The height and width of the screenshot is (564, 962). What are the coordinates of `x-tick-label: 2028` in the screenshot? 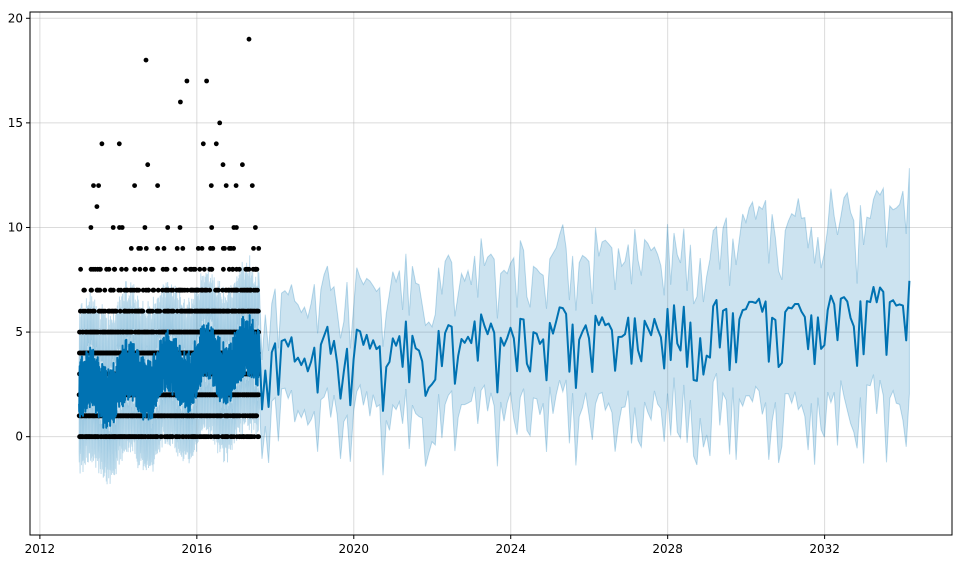 It's located at (667, 549).